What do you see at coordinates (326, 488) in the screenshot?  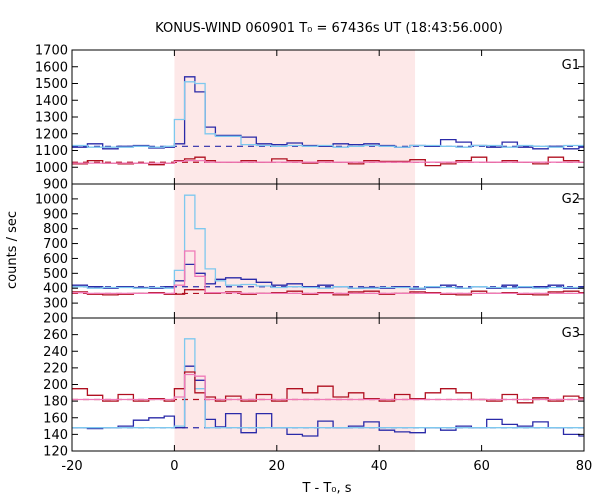 I see `x-axis-title: T - T₀, s` at bounding box center [326, 488].